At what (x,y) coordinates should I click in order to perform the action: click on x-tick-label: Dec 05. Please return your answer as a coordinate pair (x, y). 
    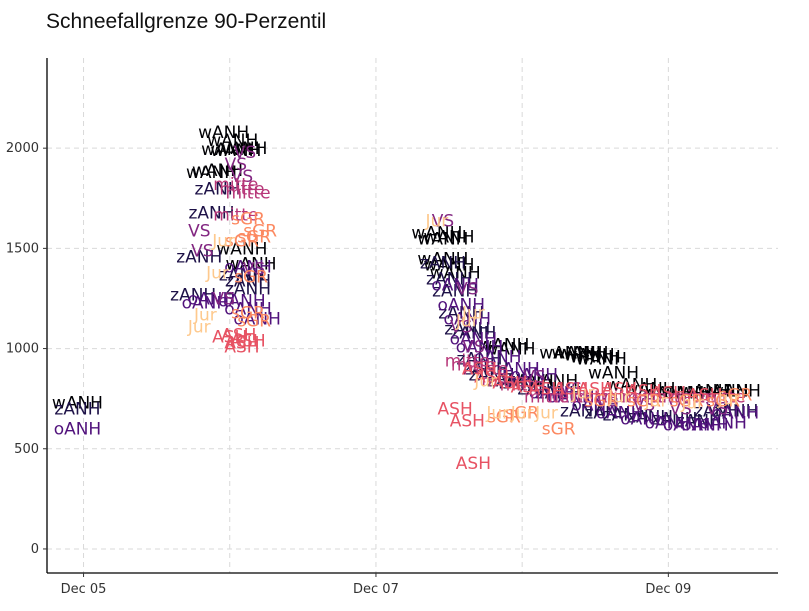
    Looking at the image, I should click on (84, 589).